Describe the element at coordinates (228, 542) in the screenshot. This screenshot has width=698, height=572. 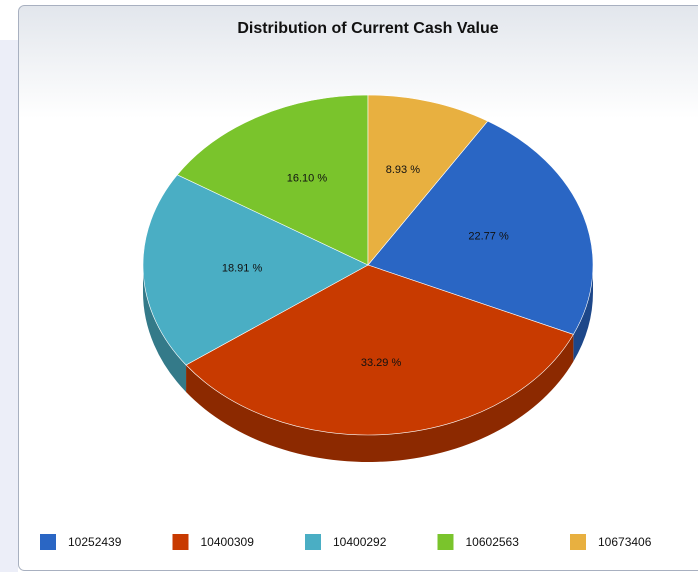
I see `legend-label: 10400309` at that location.